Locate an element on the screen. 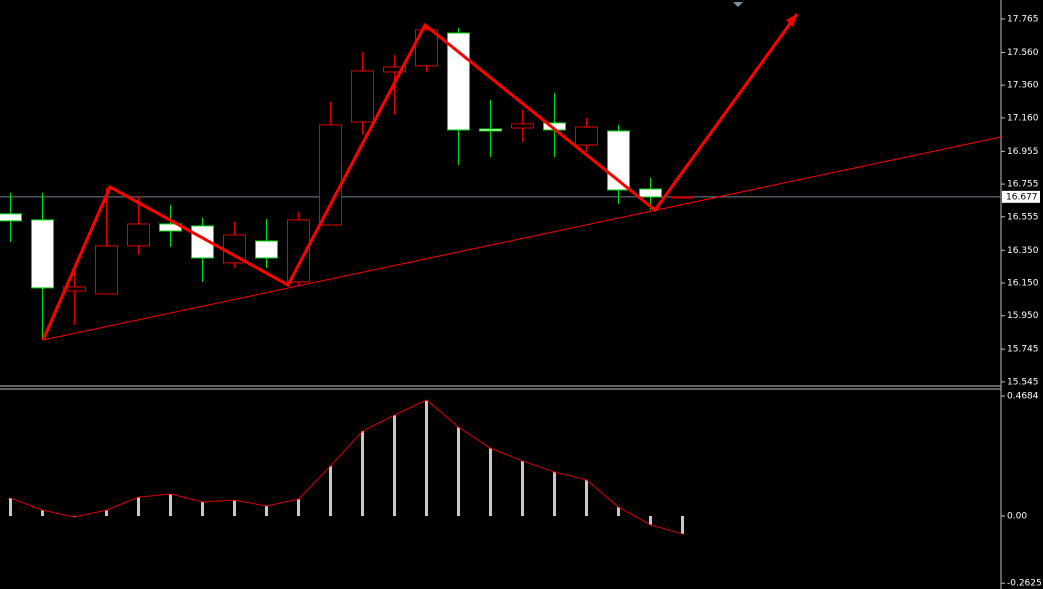 The image size is (1043, 589). y-tick-label: 16.555 is located at coordinates (1023, 217).